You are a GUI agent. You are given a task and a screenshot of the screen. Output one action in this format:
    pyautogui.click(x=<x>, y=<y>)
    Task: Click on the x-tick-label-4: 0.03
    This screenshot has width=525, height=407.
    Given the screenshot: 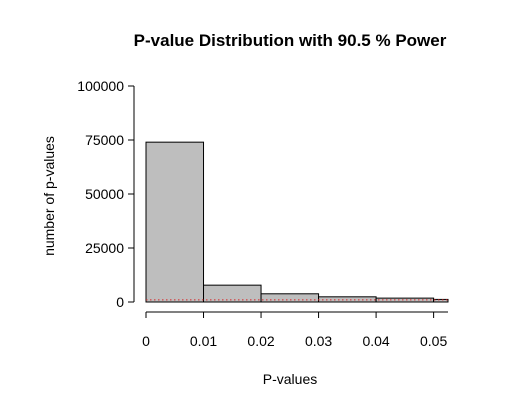 What is the action you would take?
    pyautogui.click(x=318, y=341)
    